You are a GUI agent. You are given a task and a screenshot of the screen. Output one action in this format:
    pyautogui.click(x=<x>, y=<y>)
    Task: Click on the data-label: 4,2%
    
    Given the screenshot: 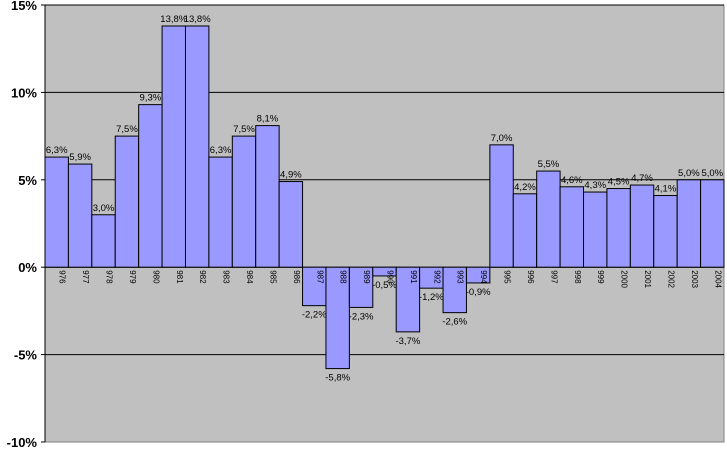 What is the action you would take?
    pyautogui.click(x=525, y=187)
    